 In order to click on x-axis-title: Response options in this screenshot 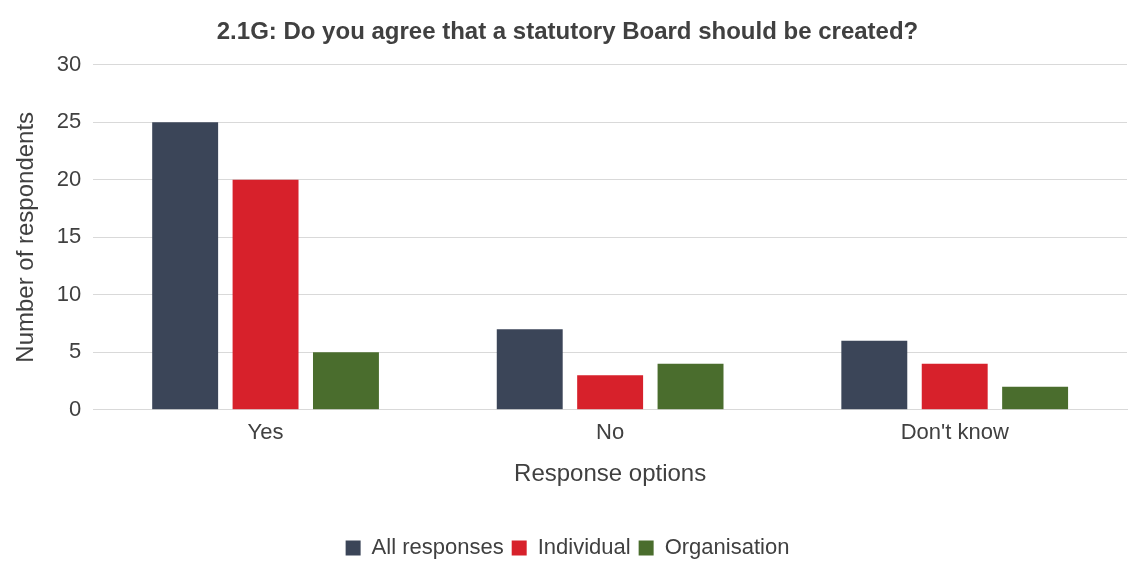, I will do `click(610, 473)`.